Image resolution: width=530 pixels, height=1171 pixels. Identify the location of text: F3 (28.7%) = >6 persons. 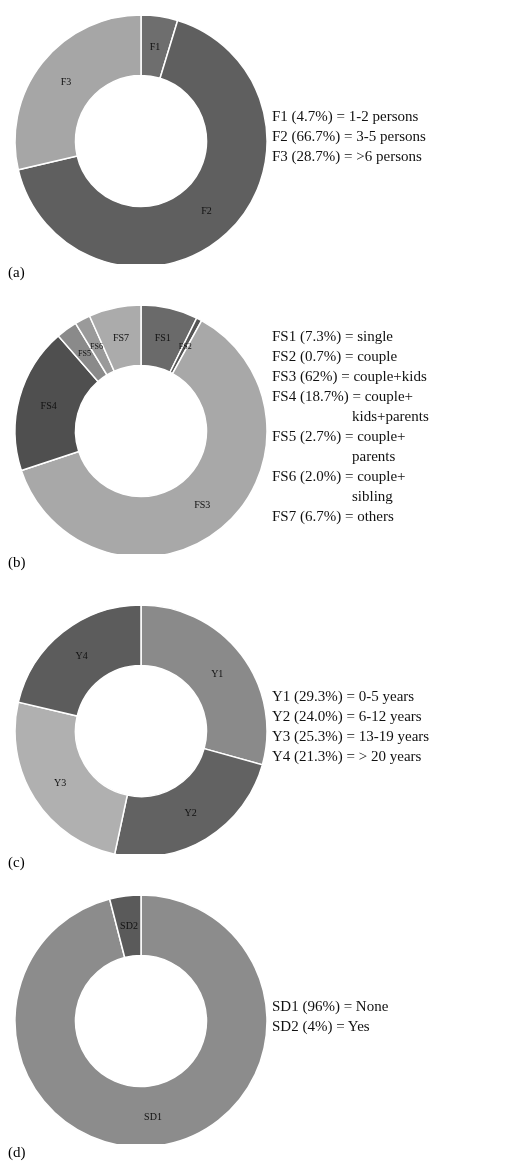
(347, 156).